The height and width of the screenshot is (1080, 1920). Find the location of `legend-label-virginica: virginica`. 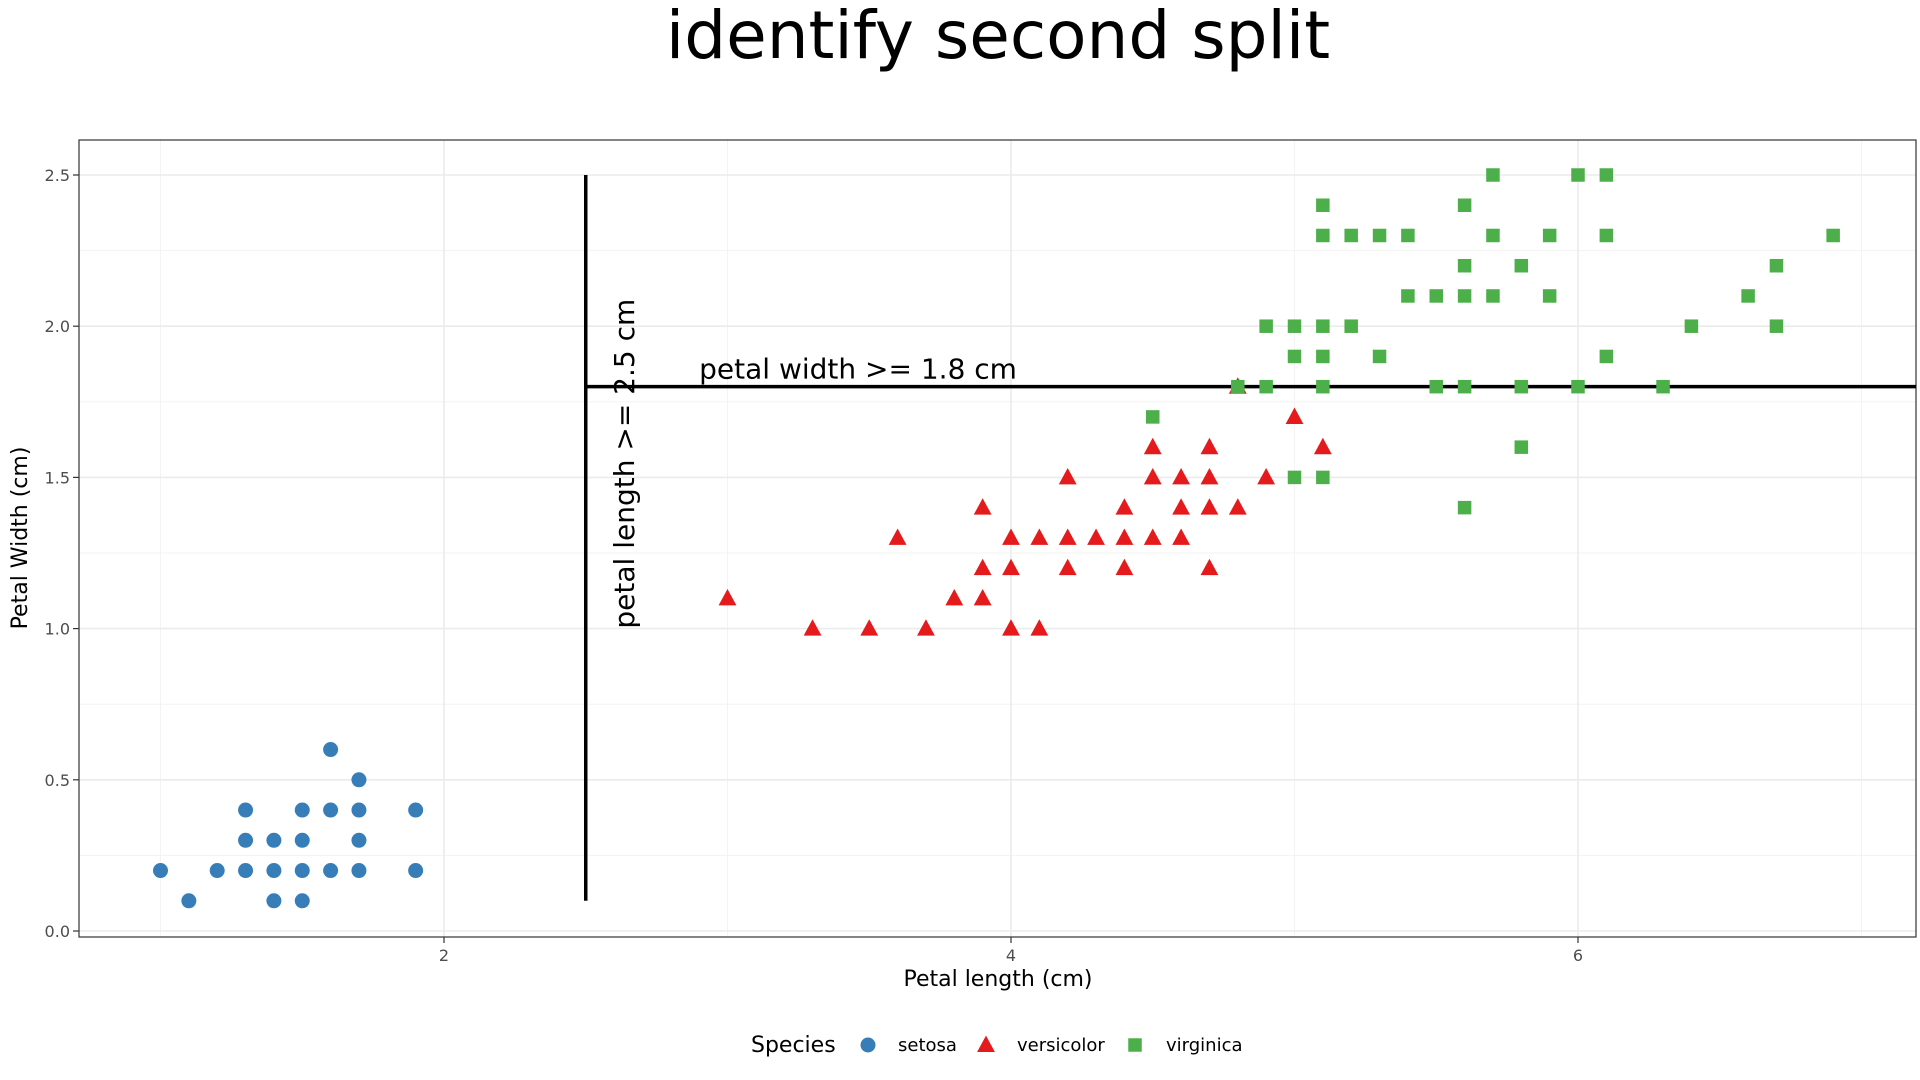

legend-label-virginica: virginica is located at coordinates (1204, 1045).